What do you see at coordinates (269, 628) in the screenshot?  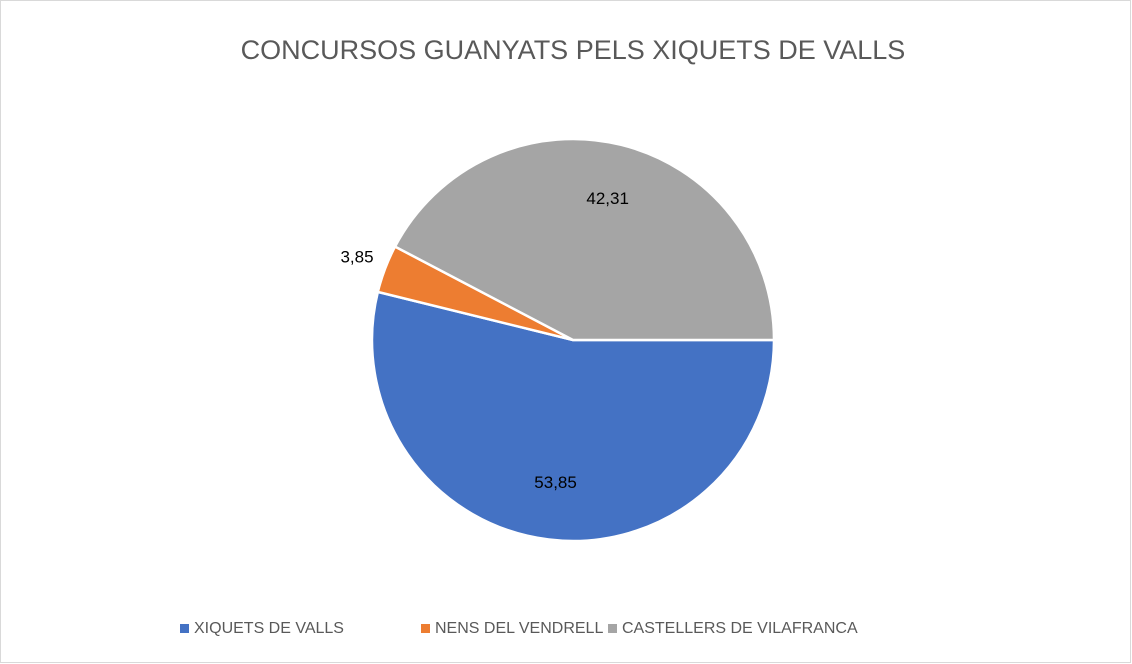 I see `legend-label: XIQUETS DE VALLS` at bounding box center [269, 628].